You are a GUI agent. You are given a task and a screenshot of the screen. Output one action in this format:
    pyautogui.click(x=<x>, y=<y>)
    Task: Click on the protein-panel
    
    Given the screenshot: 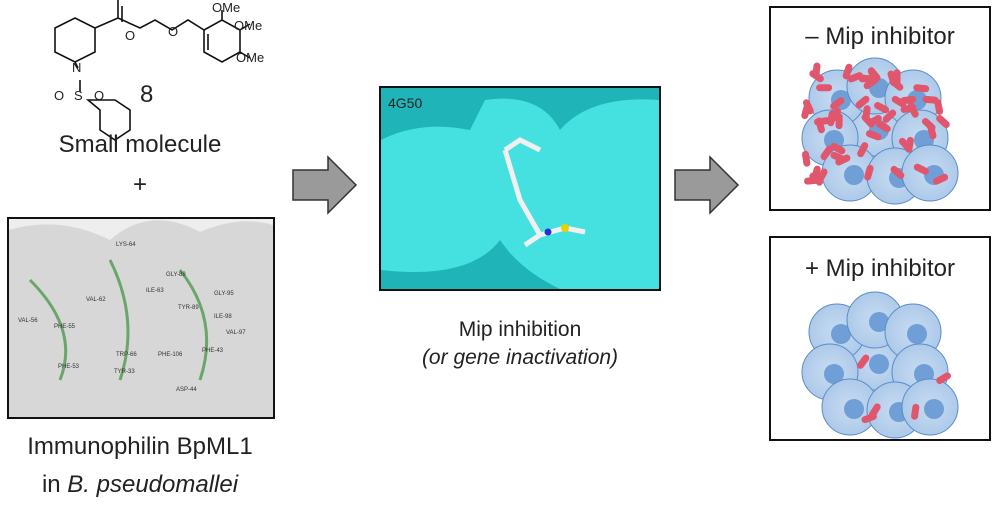 What is the action you would take?
    pyautogui.click(x=141, y=318)
    